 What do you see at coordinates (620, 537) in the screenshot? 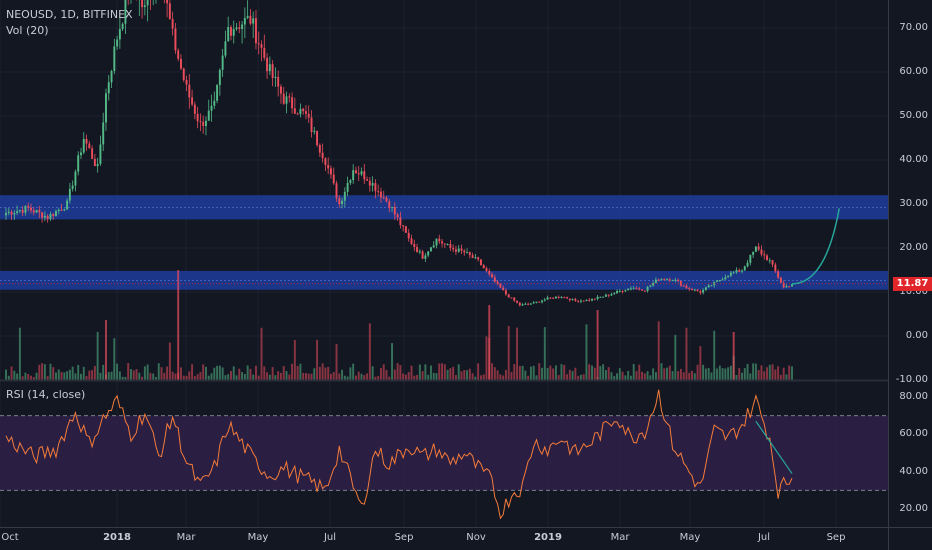
I see `time-tick-label: Mar` at bounding box center [620, 537].